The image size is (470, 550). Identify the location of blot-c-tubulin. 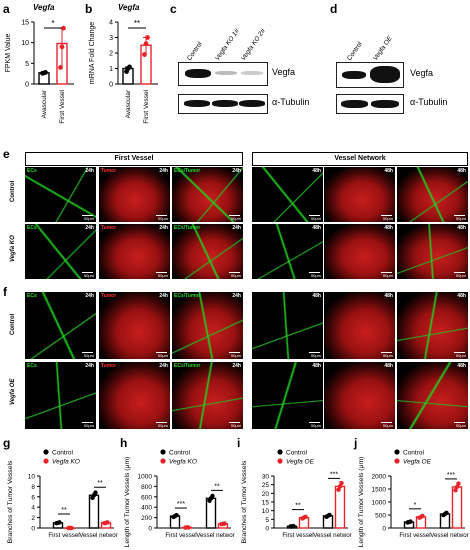
(223, 104).